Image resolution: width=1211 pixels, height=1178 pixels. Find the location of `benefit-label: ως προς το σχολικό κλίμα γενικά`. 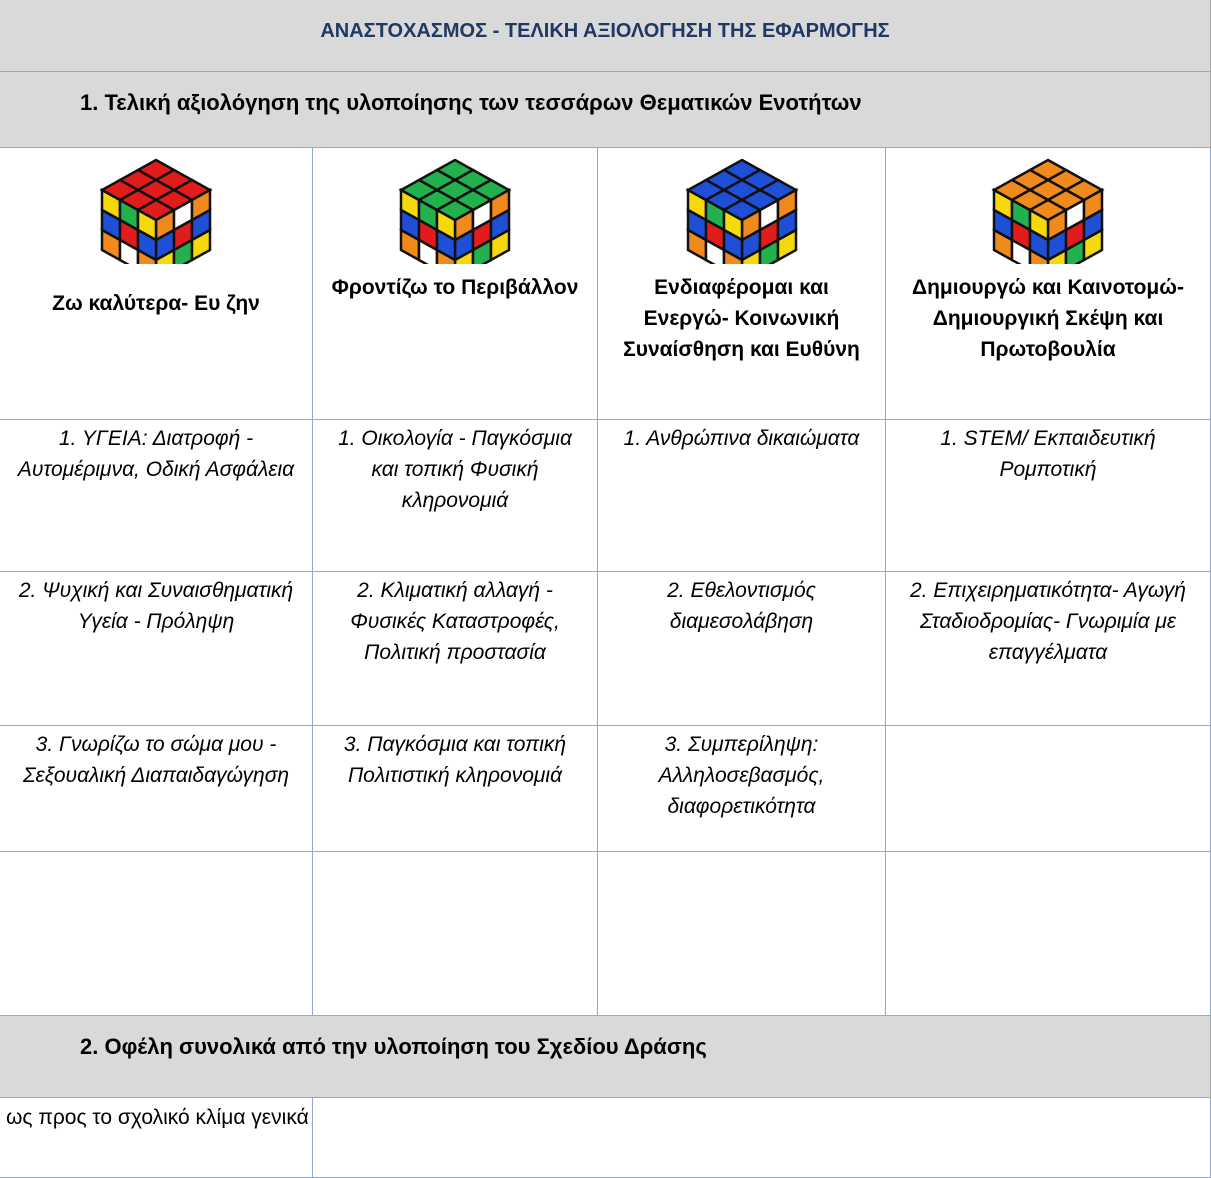

benefit-label: ως προς το σχολικό κλίμα γενικά is located at coordinates (156, 1138).